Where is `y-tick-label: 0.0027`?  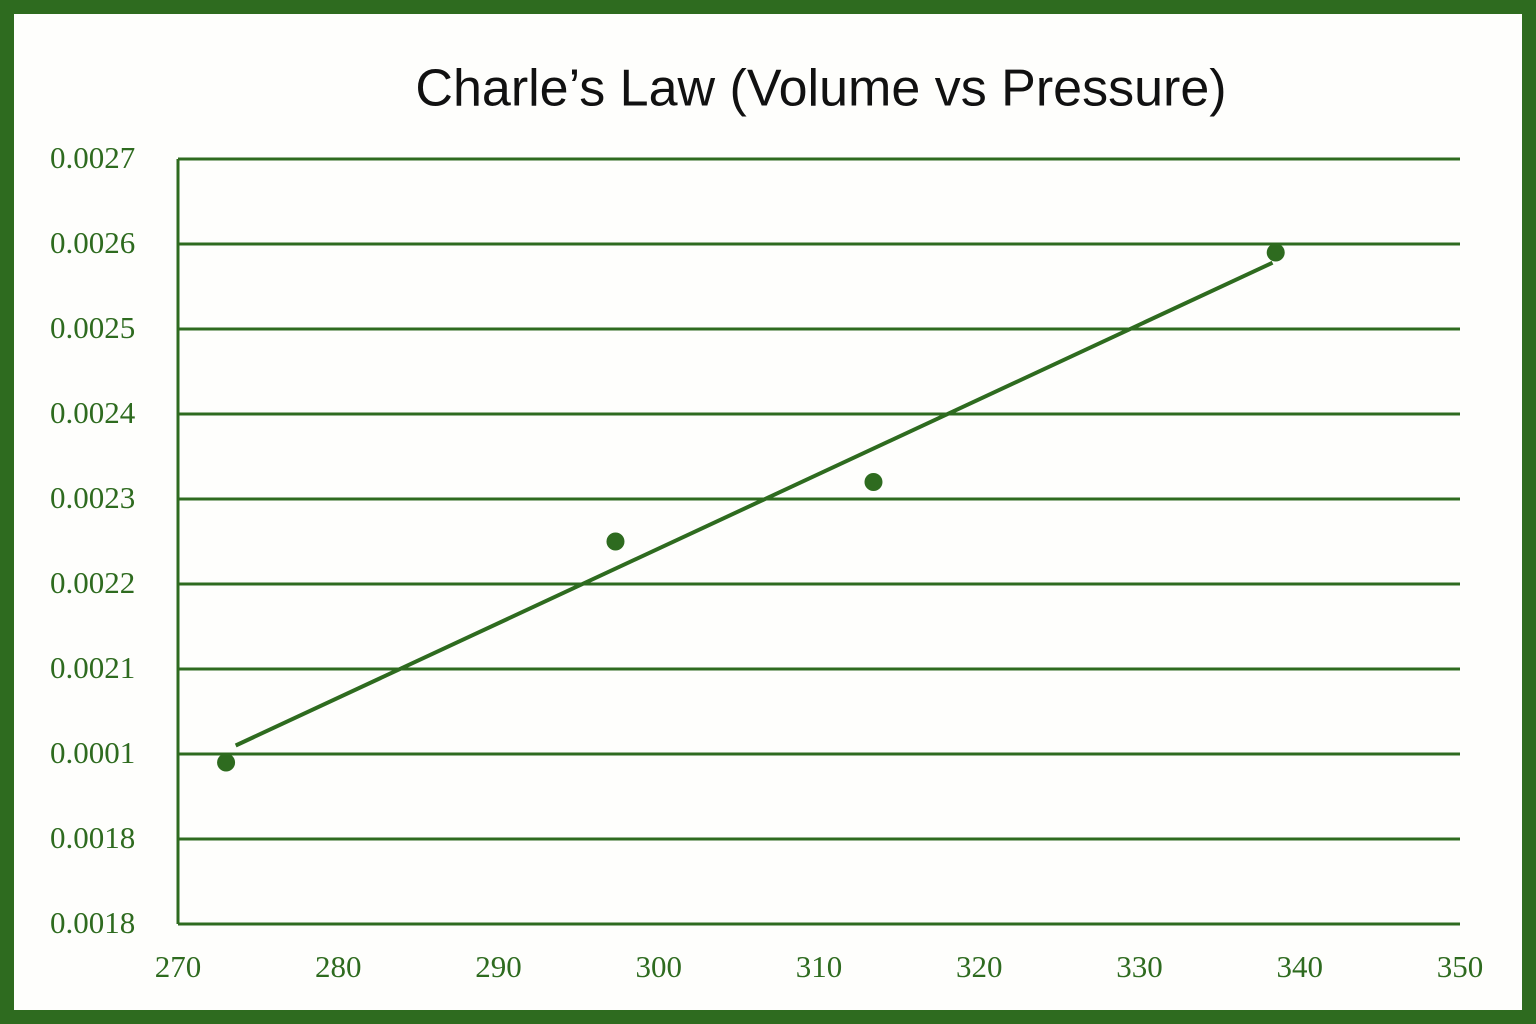
y-tick-label: 0.0027 is located at coordinates (92, 157).